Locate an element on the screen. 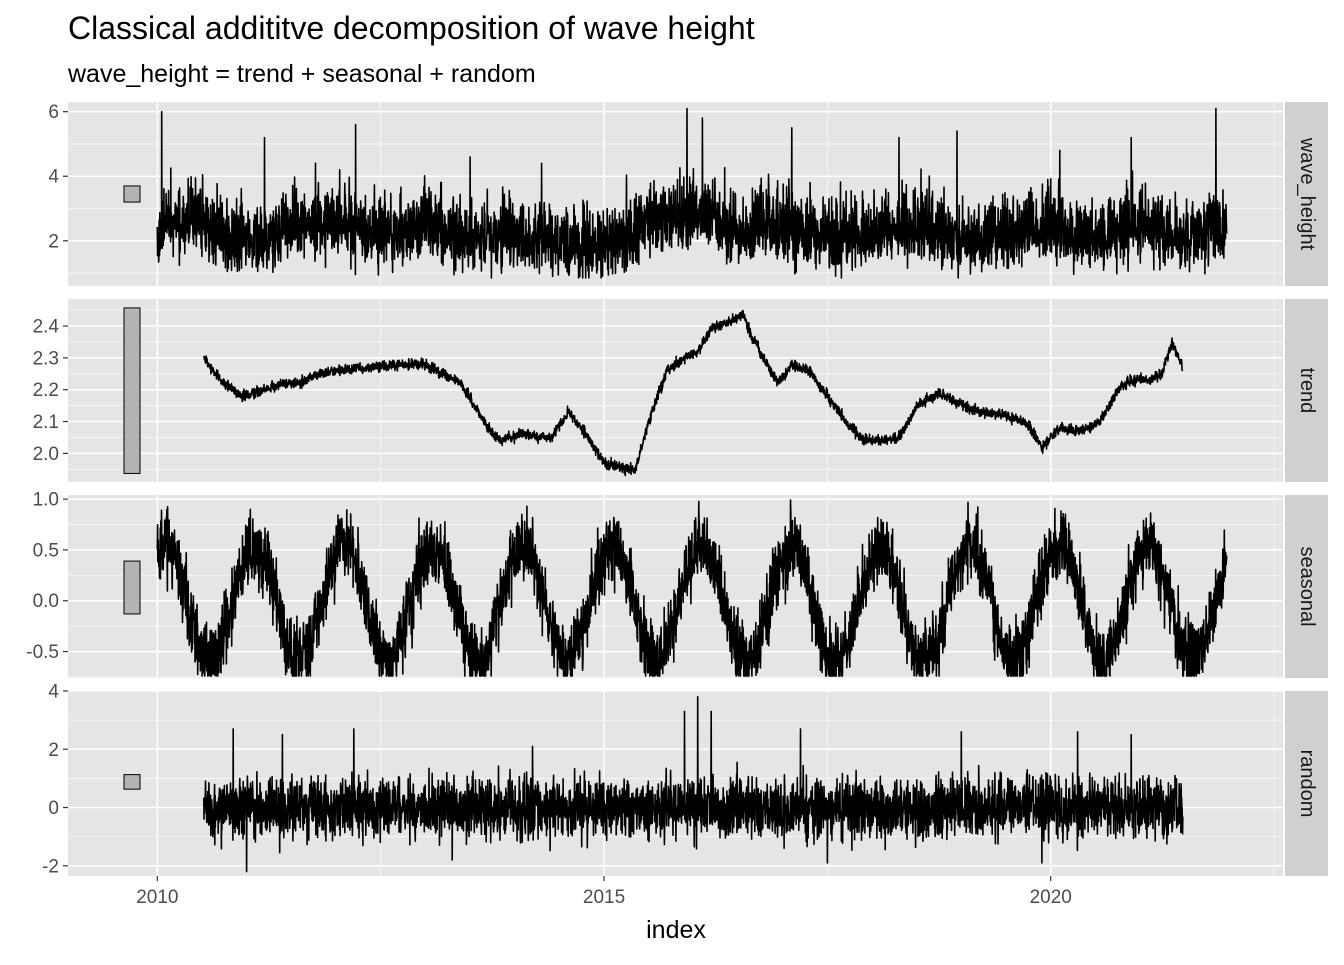  y-tick-label: 2.4 is located at coordinates (46, 327).